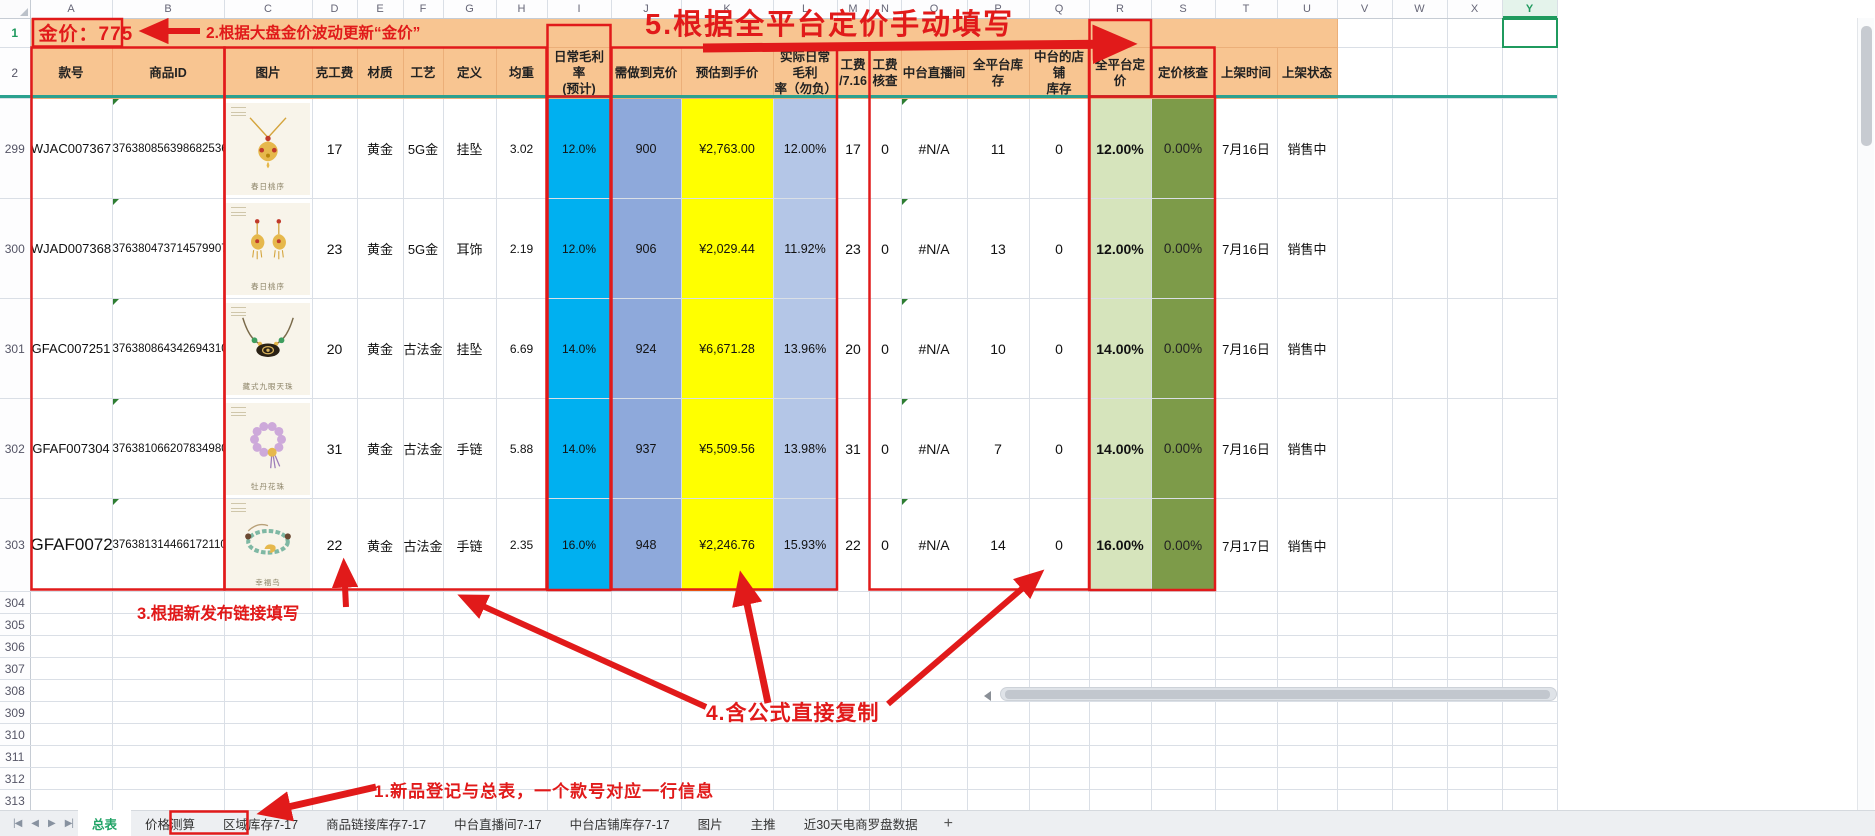 The height and width of the screenshot is (836, 1875). What do you see at coordinates (71, 249) in the screenshot?
I see `cell-sku: WJAD007368` at bounding box center [71, 249].